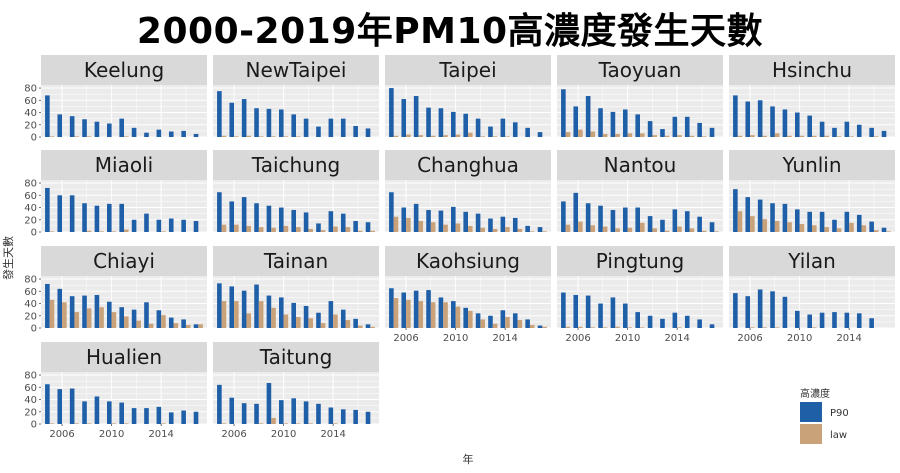 The image size is (900, 473). I want to click on panel-title: Changhua, so click(468, 165).